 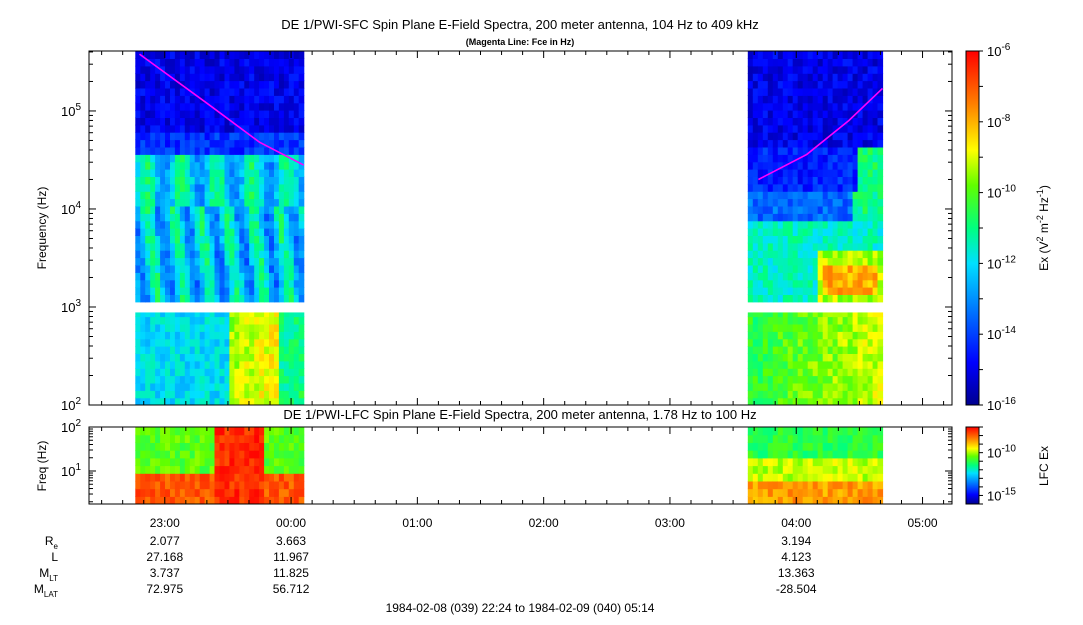 I want to click on colorbar-label-part: Hz, so click(x=1044, y=206).